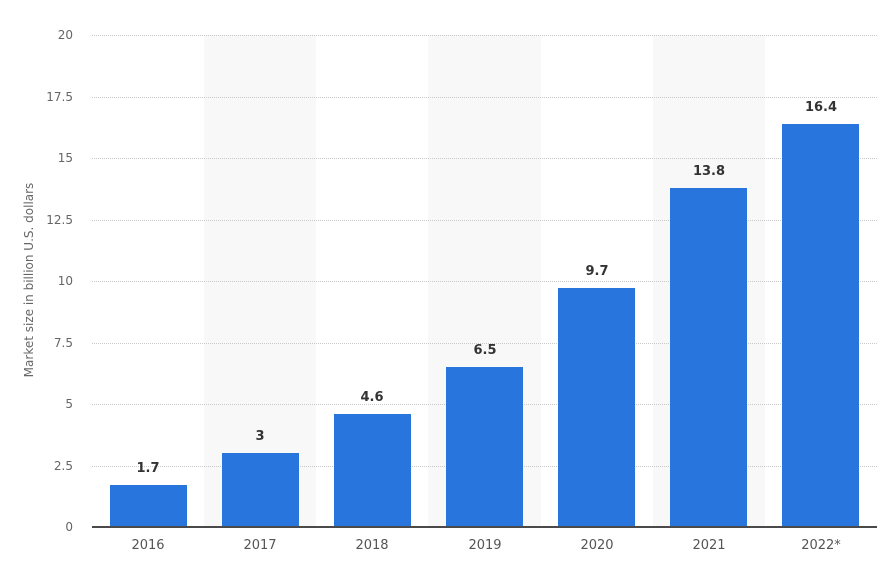 This screenshot has height=571, width=883. What do you see at coordinates (260, 436) in the screenshot?
I see `bar-value-label: 3` at bounding box center [260, 436].